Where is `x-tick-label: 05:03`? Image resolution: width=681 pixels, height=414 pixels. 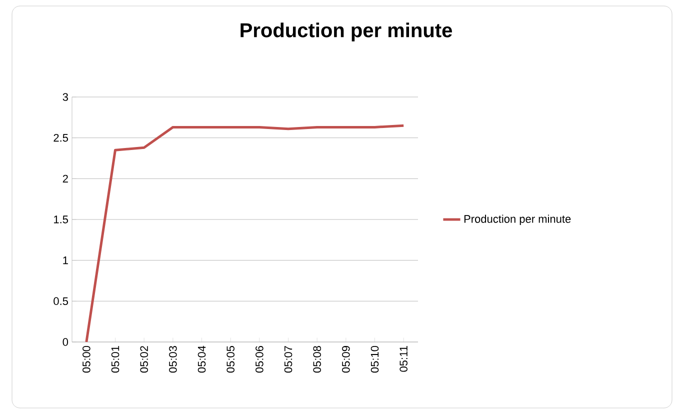 x-tick-label: 05:03 is located at coordinates (173, 359).